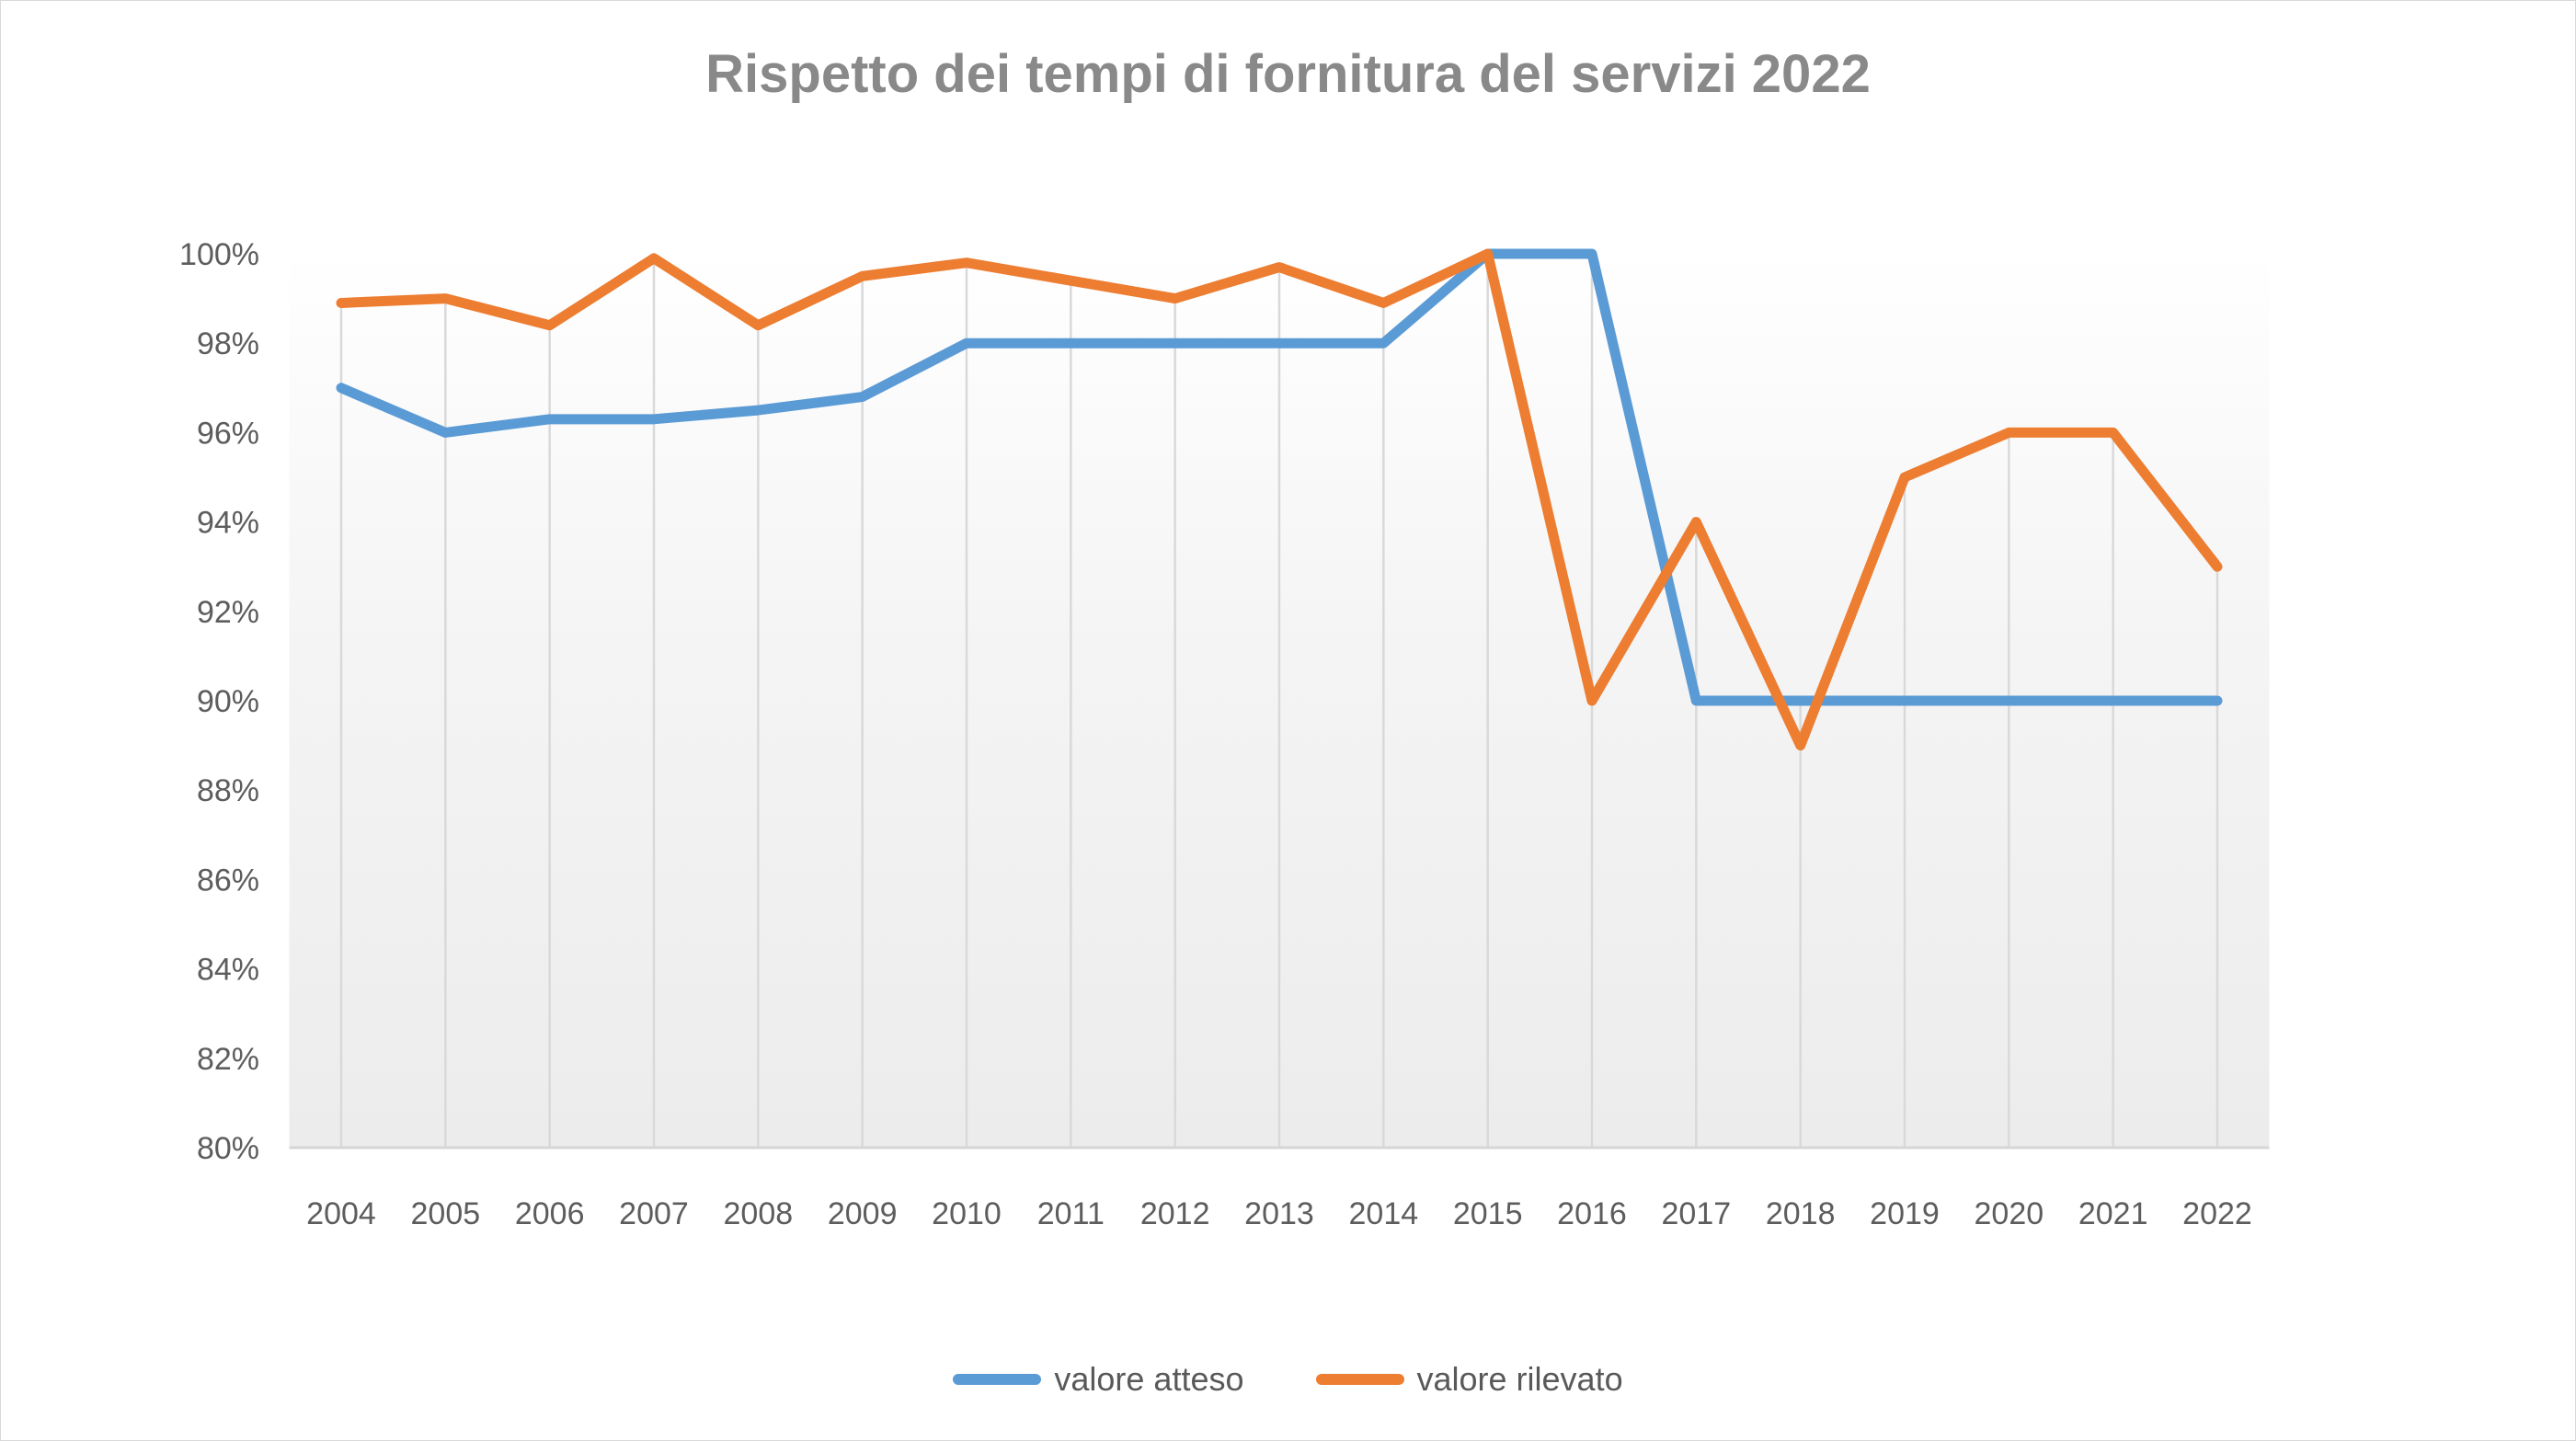  What do you see at coordinates (1175, 1214) in the screenshot?
I see `x-tick-label-2012: 2012` at bounding box center [1175, 1214].